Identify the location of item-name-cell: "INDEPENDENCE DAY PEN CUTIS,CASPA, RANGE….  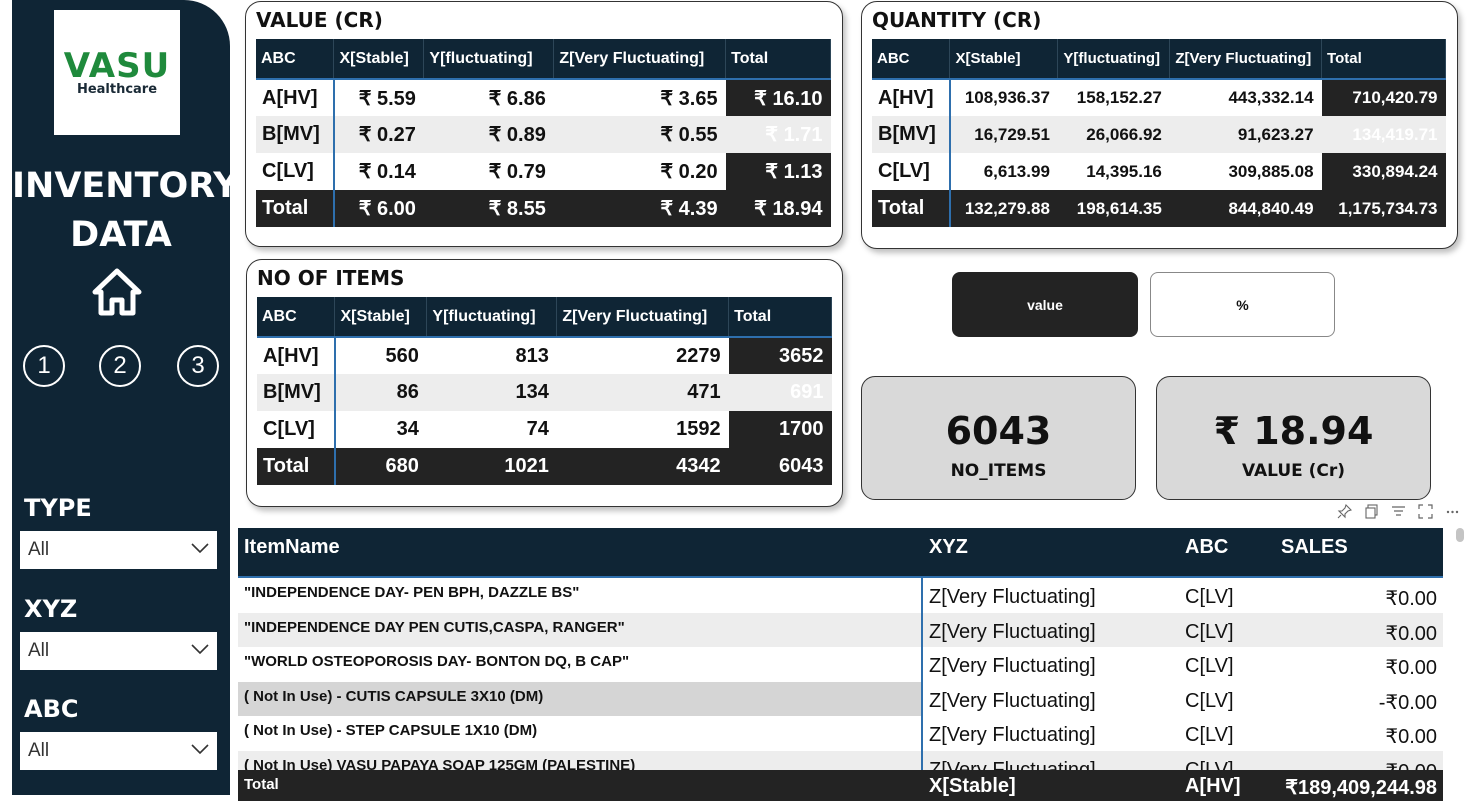
(434, 627).